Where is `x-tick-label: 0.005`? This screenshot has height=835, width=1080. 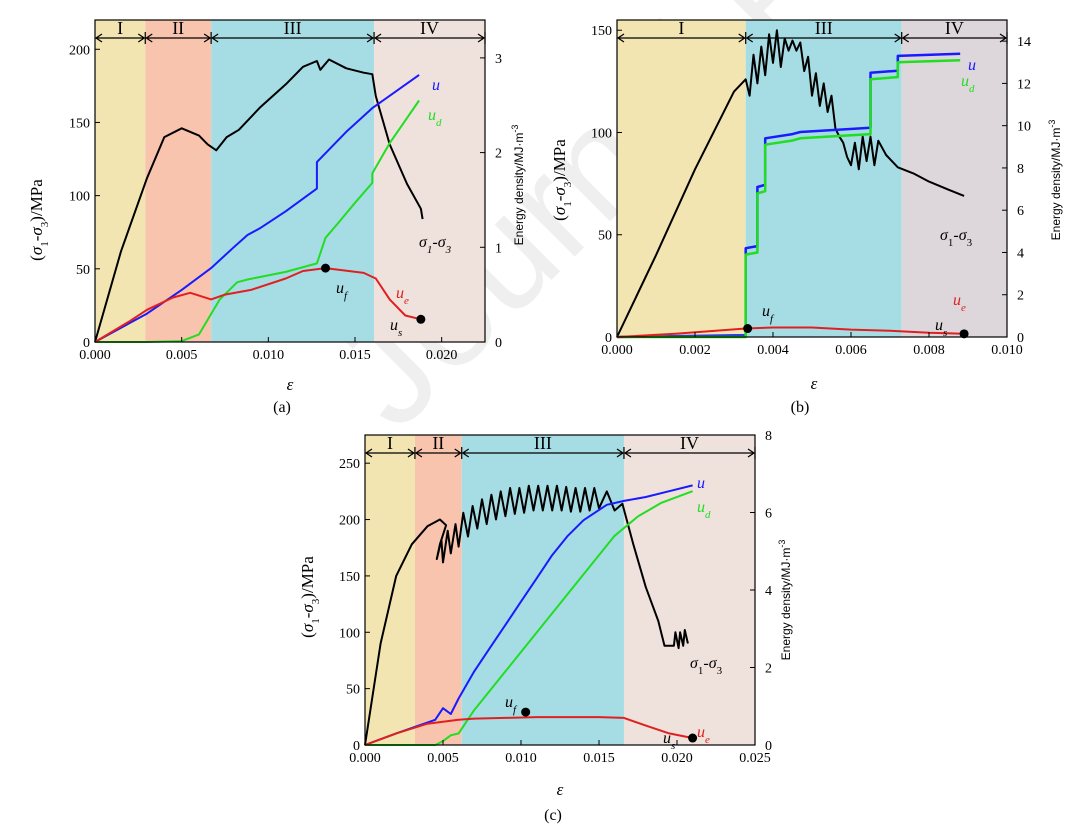
x-tick-label: 0.005 is located at coordinates (182, 355).